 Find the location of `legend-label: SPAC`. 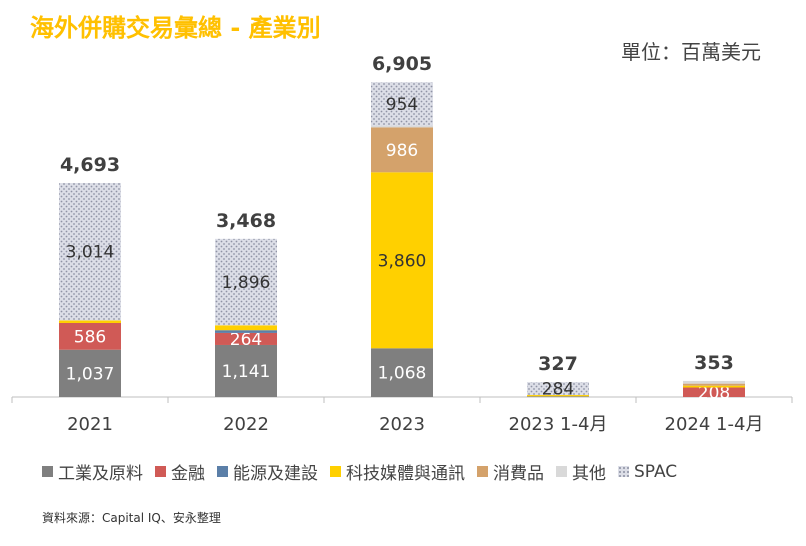

legend-label: SPAC is located at coordinates (656, 471).